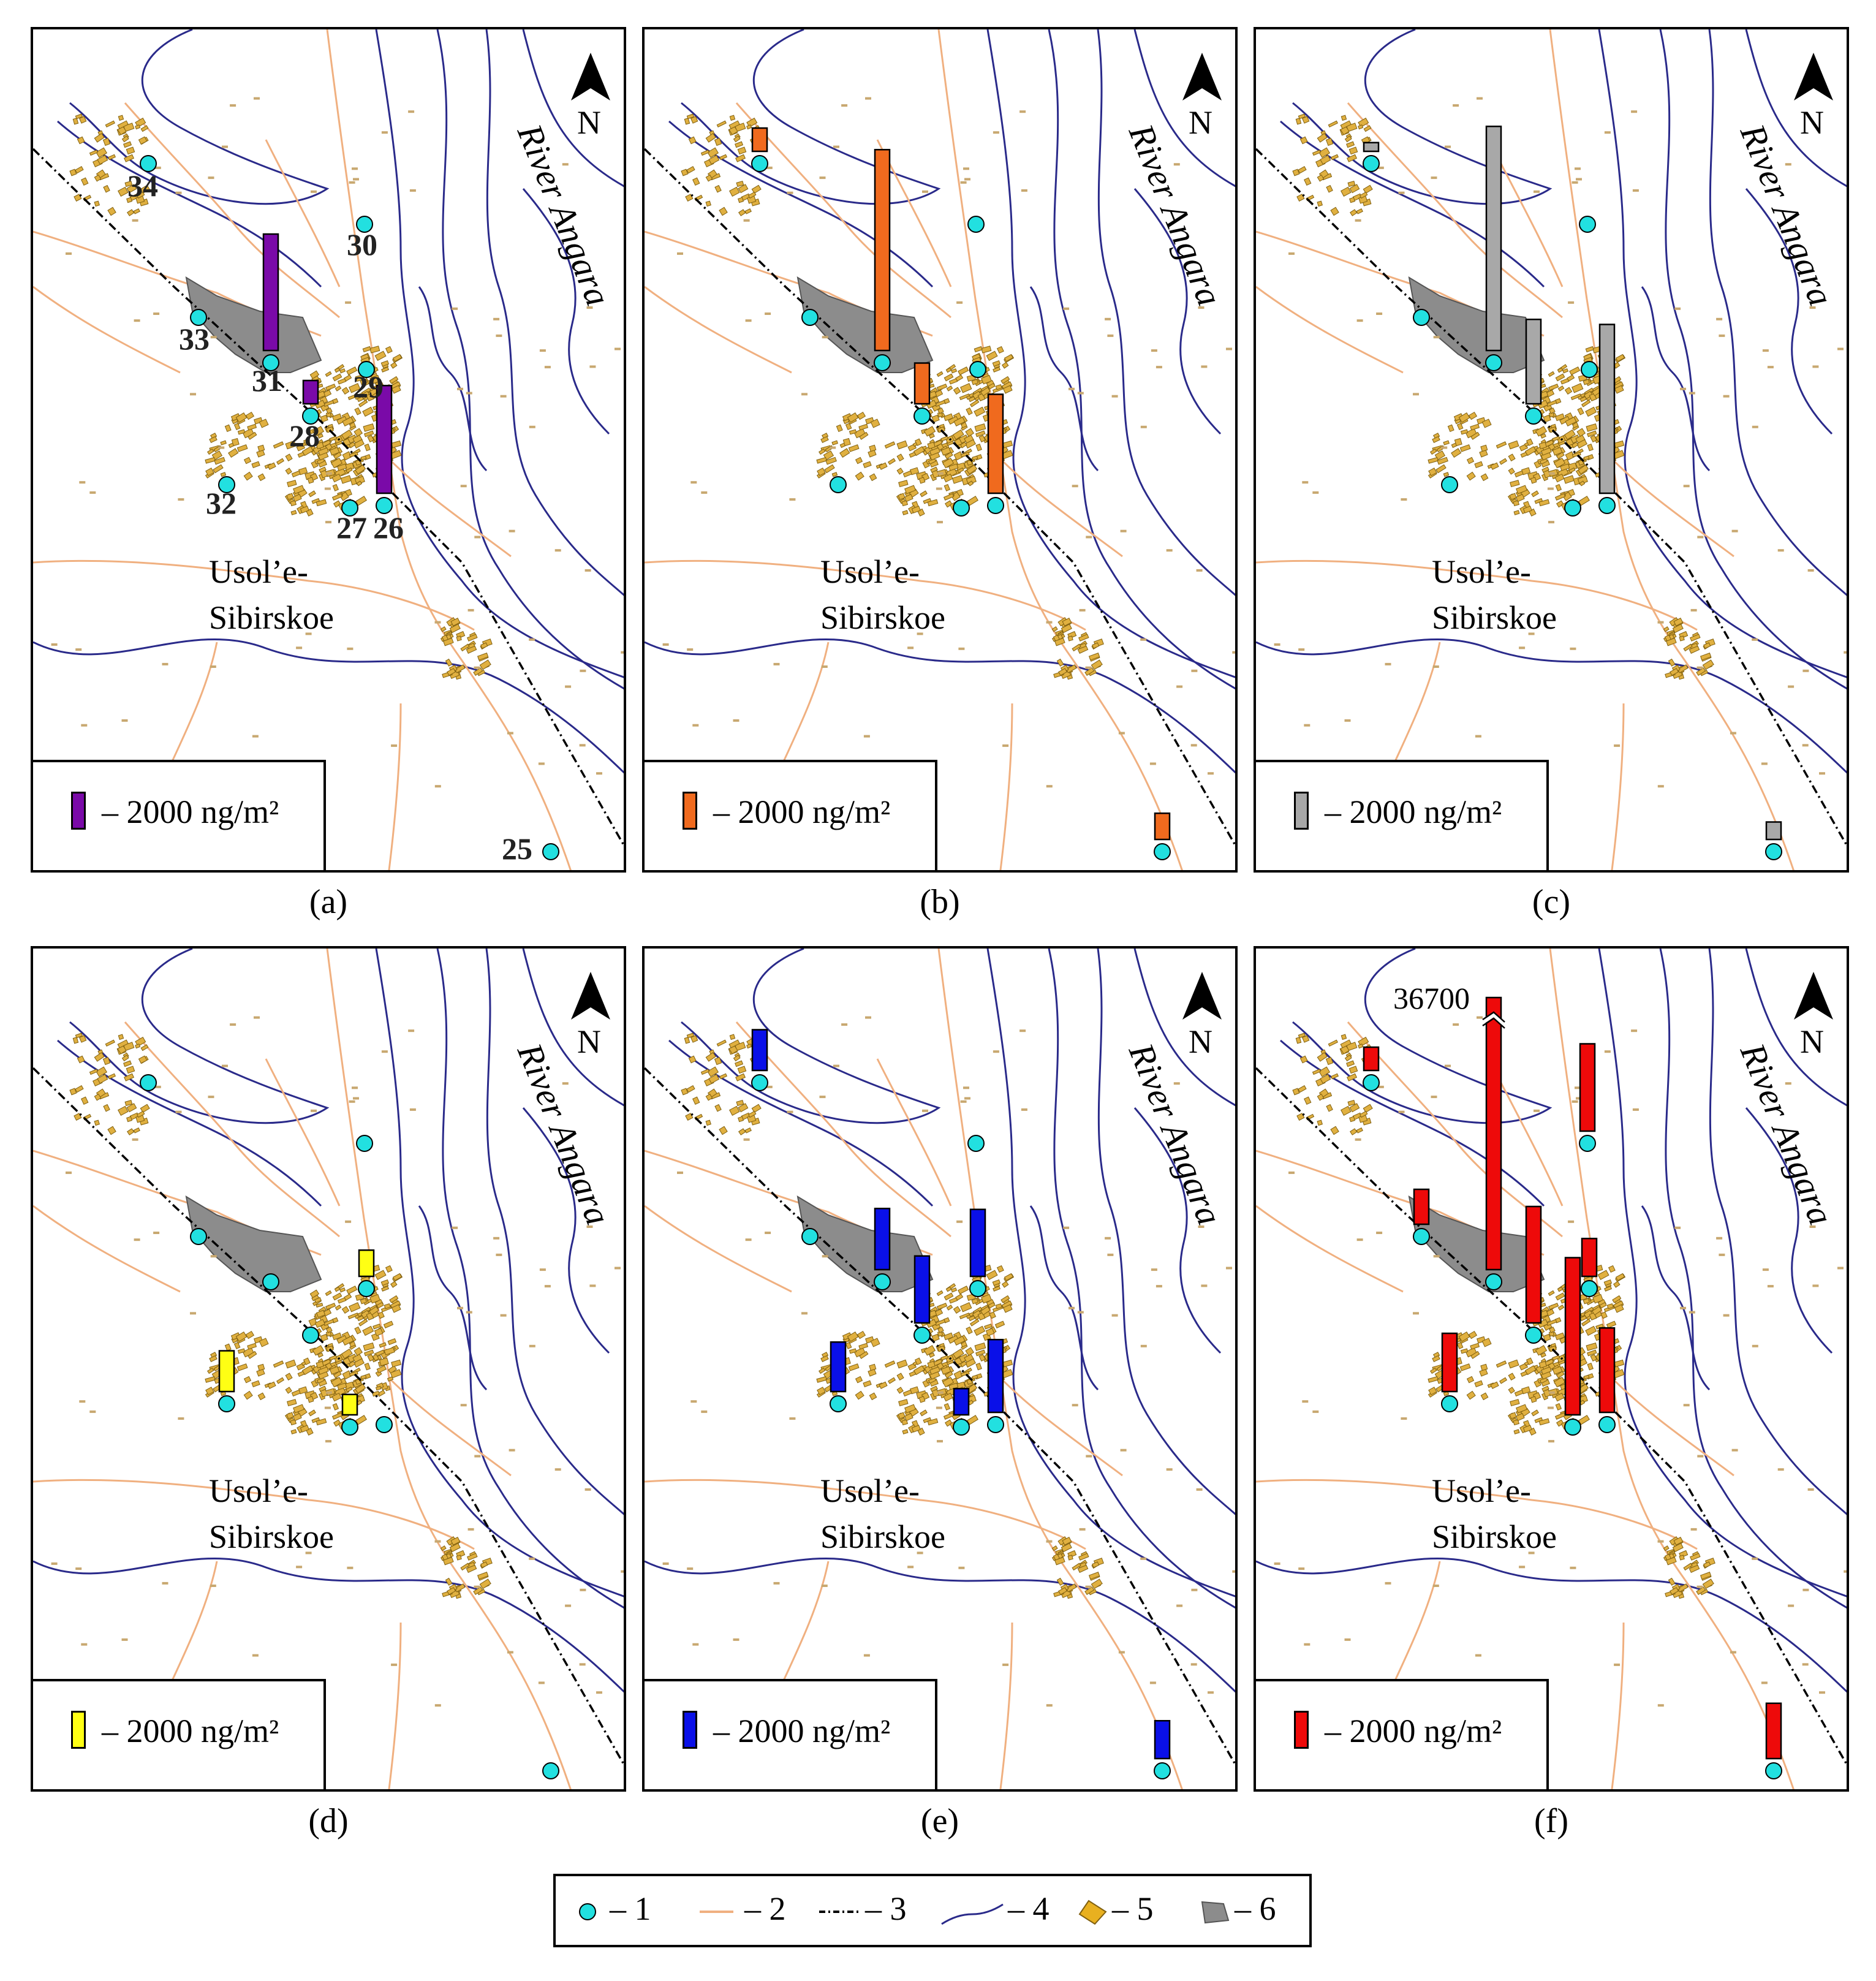  What do you see at coordinates (1133, 1908) in the screenshot?
I see `legend-label-5: – 5` at bounding box center [1133, 1908].